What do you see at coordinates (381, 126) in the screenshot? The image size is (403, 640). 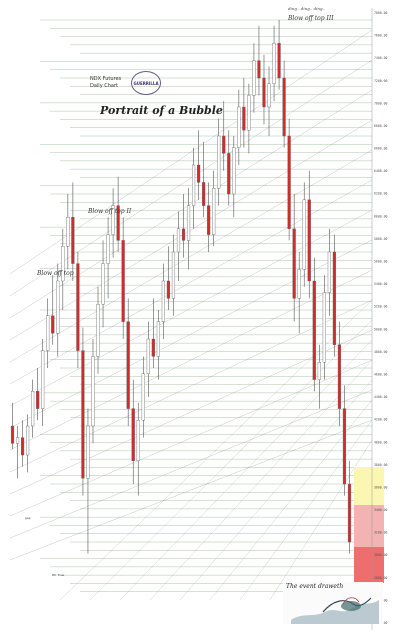 I see `price-tick-label: 6800.00` at bounding box center [381, 126].